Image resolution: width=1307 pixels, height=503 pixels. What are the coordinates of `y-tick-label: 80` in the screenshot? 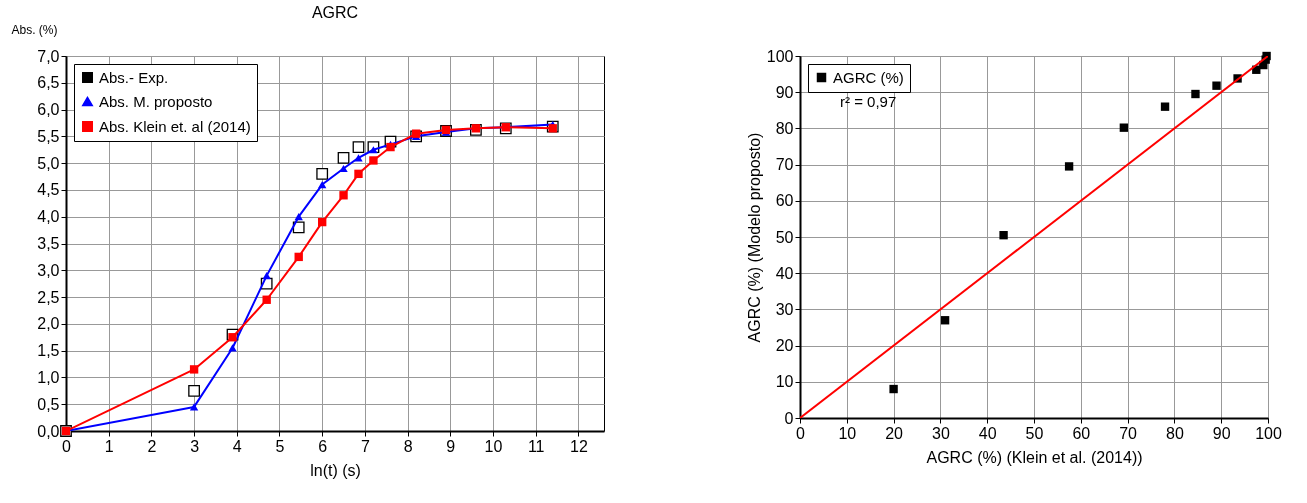 It's located at (784, 128).